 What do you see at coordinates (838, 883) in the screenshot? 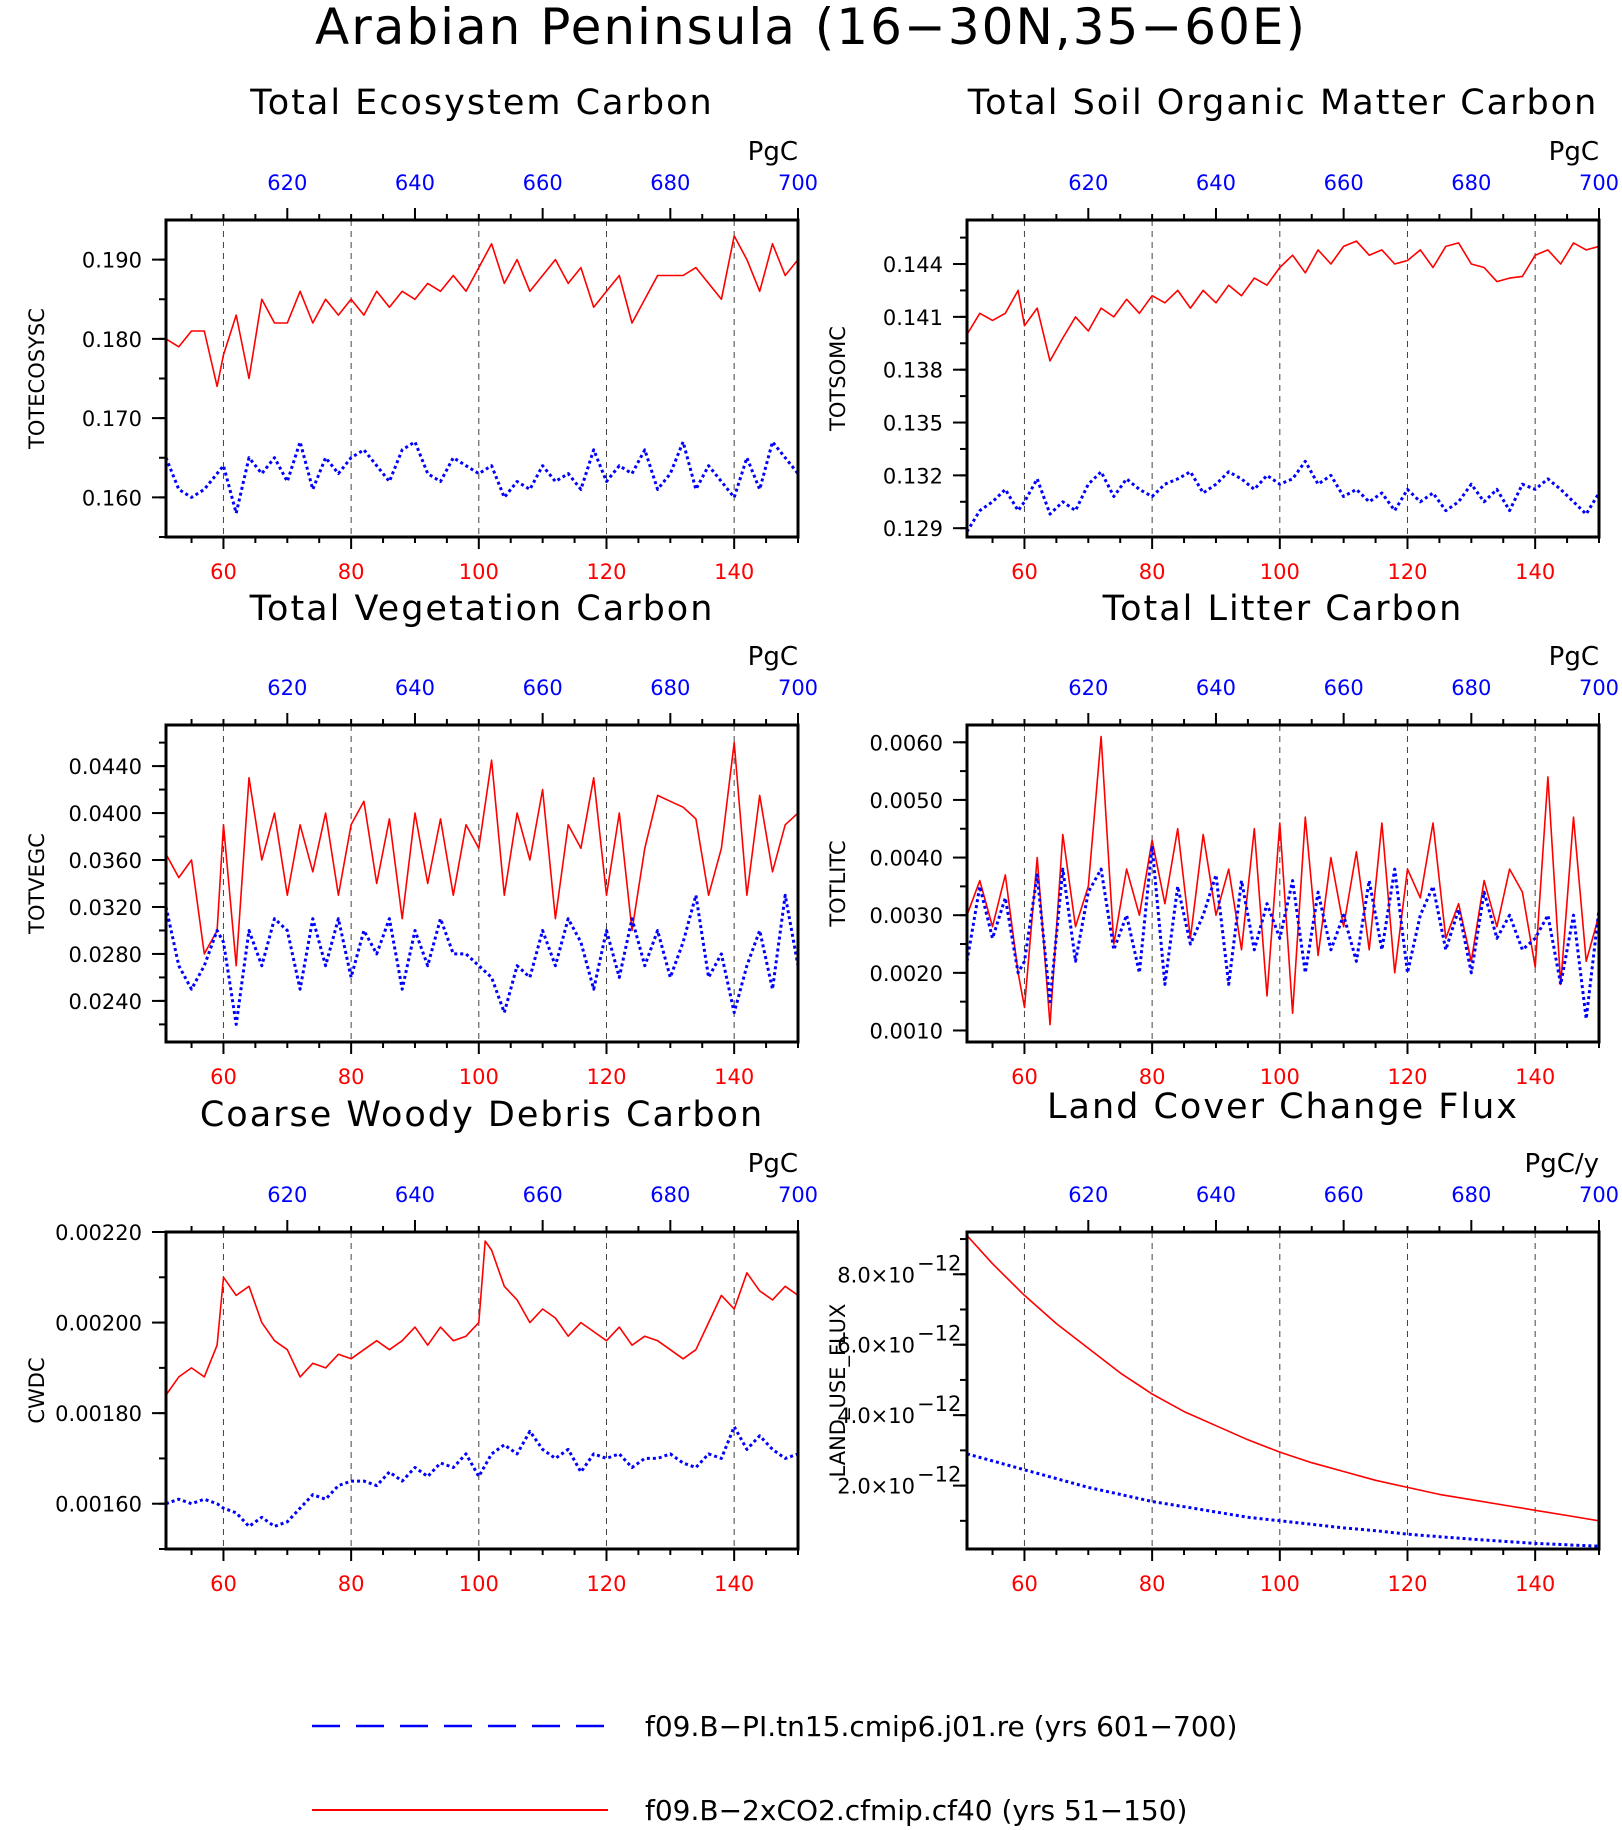
I see `y-axis-label: TOTLITC` at bounding box center [838, 883].